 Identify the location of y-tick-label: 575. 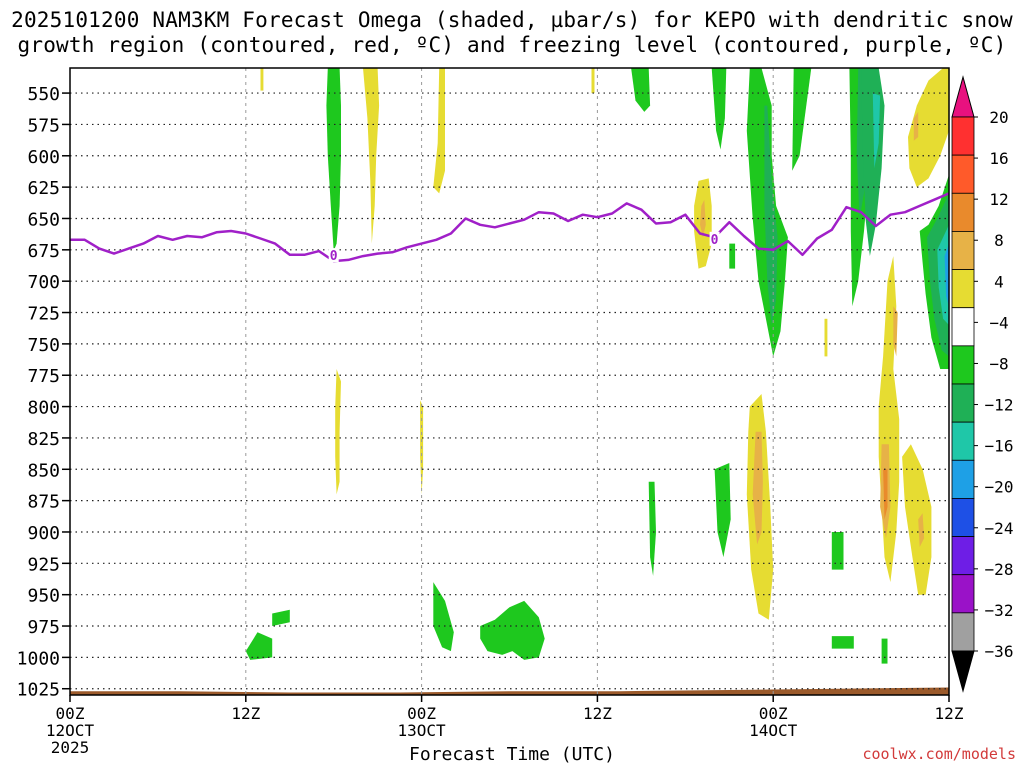
(43, 125).